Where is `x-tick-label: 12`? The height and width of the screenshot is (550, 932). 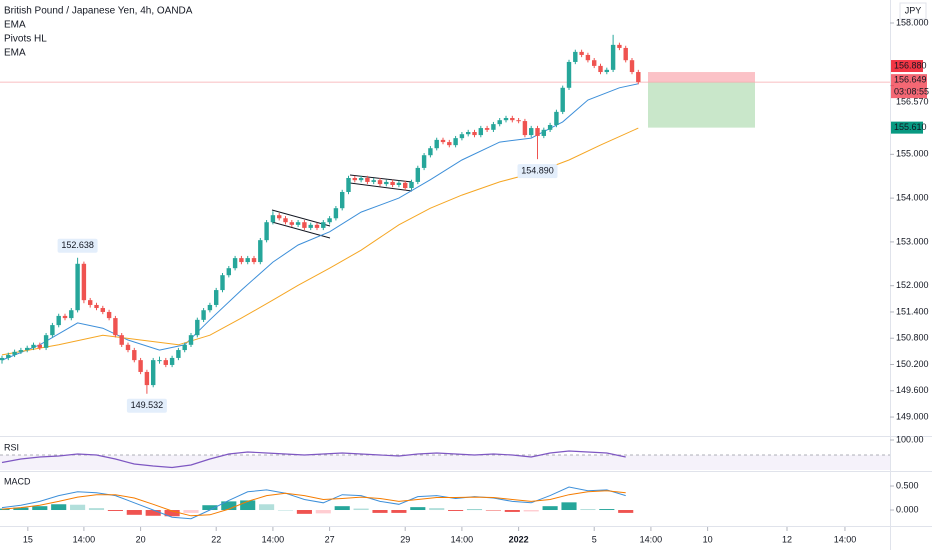
x-tick-label: 12 is located at coordinates (787, 539).